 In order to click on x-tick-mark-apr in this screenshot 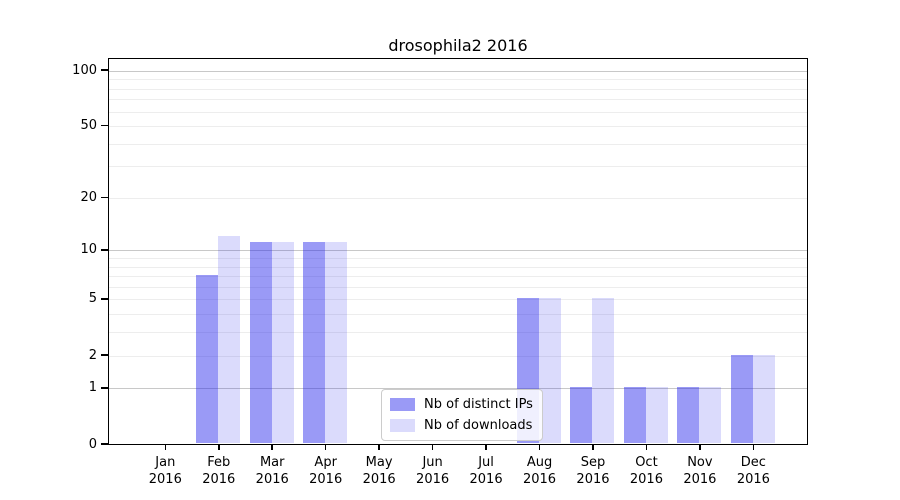, I will do `click(325, 447)`.